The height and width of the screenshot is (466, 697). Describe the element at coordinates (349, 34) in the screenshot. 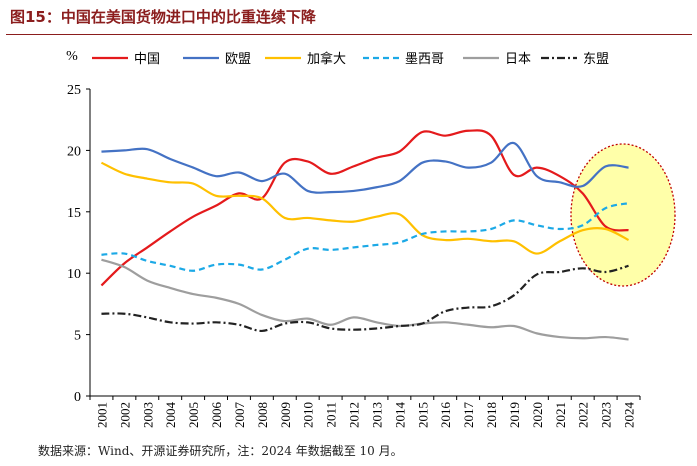

I see `title-divider` at that location.